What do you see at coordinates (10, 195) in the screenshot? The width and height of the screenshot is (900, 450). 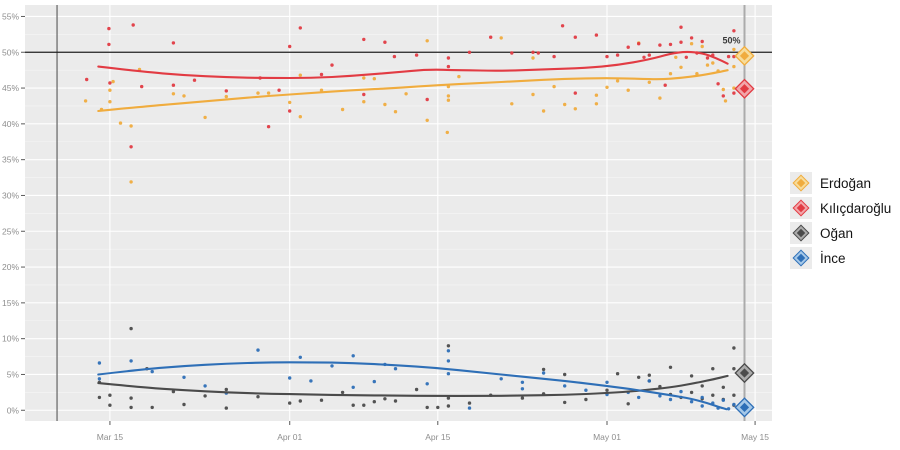 I see `y-axis-tick-label: 30%` at bounding box center [10, 195].